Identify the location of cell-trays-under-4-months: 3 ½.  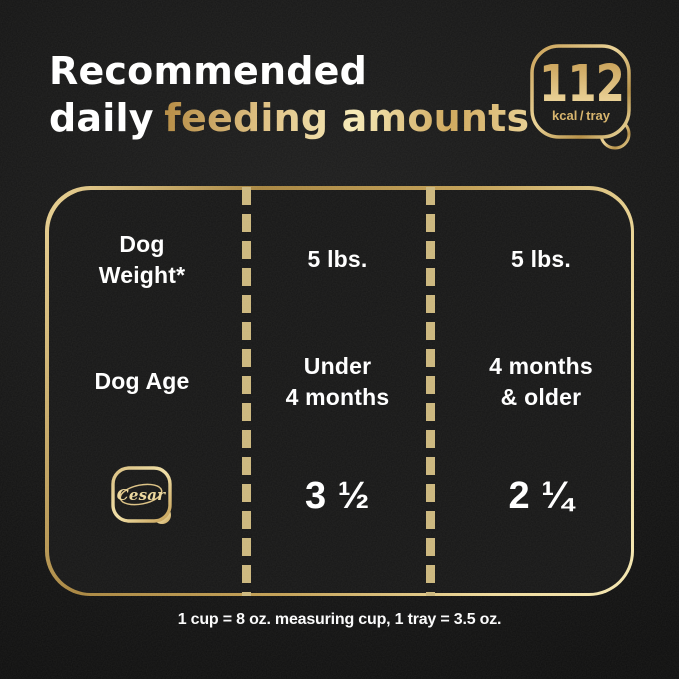
(337, 496).